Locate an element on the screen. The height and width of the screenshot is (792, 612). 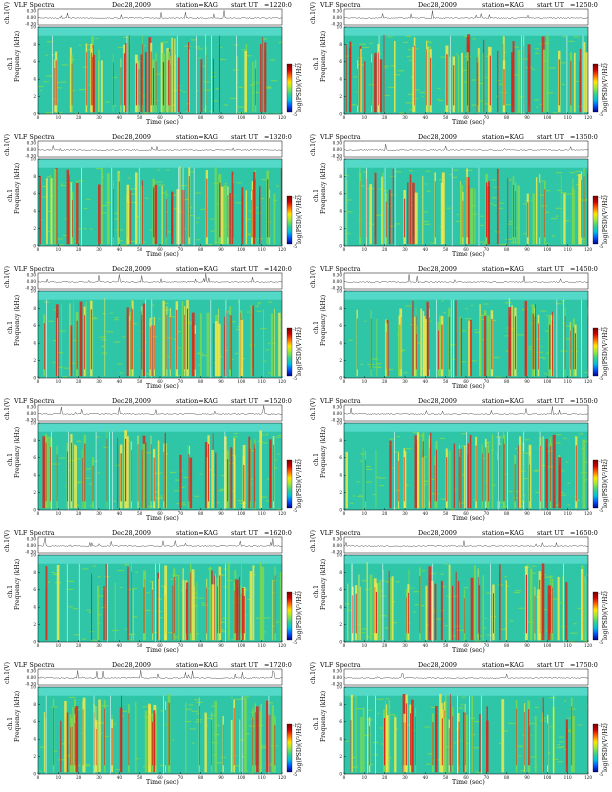
colorbar-tick-label: -1 is located at coordinates (601, 65).